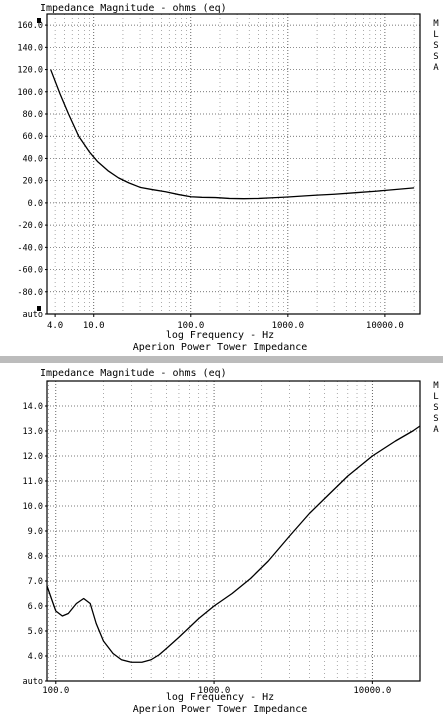 This screenshot has height=718, width=443. What do you see at coordinates (30, 226) in the screenshot?
I see `y-tick-label: -20.0` at bounding box center [30, 226].